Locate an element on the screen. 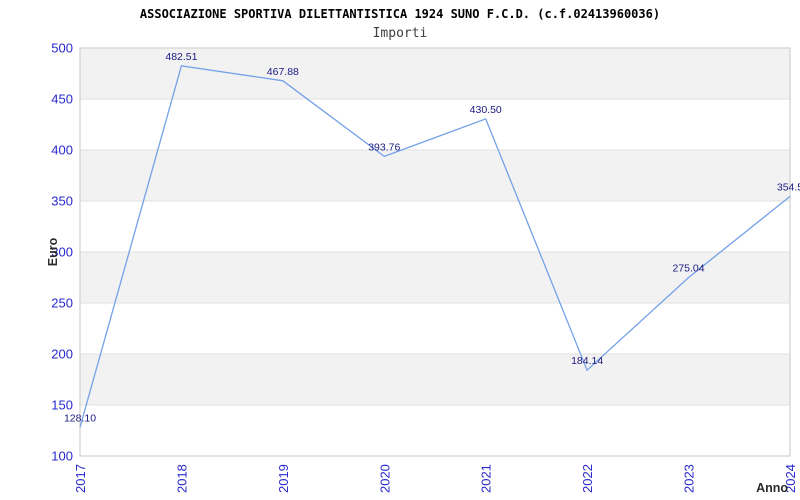 Image resolution: width=800 pixels, height=500 pixels. y-tick-labels: 500 450 400 350 300 250 200 150 100 is located at coordinates (62, 252).